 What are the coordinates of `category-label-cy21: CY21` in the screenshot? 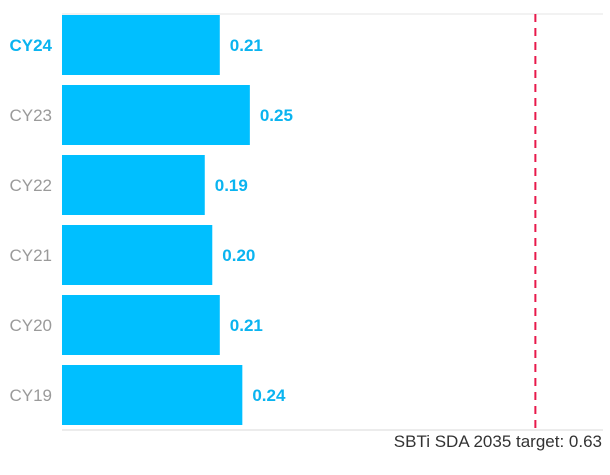 It's located at (30, 255).